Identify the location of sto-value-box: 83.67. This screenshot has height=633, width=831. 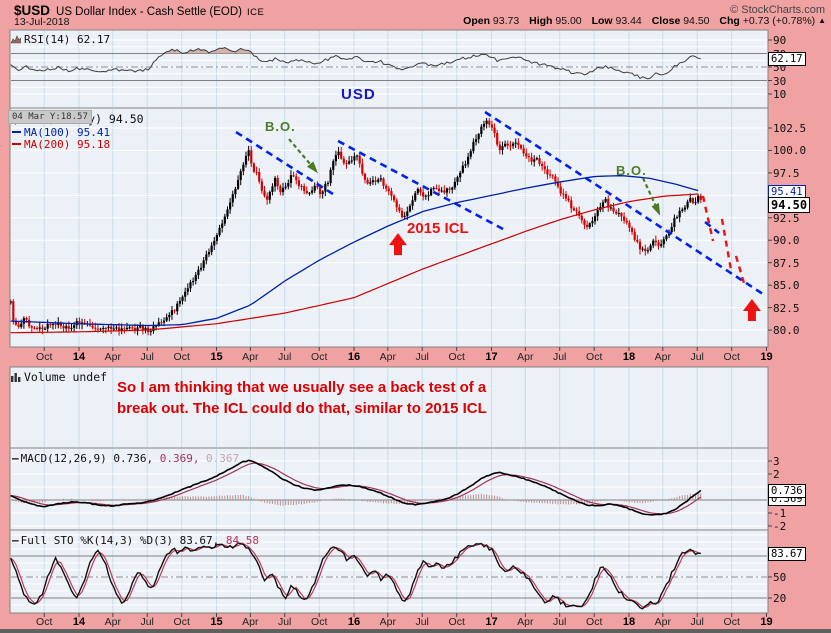
(787, 554).